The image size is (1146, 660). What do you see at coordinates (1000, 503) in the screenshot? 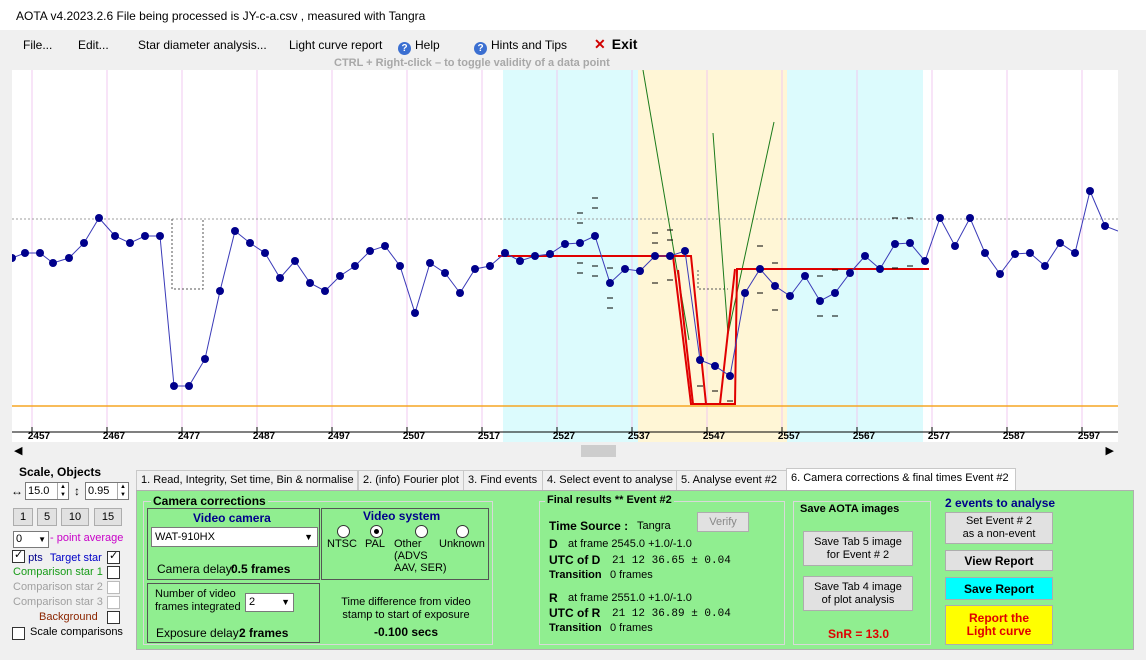
I see `events-title: 2 events to analyse` at bounding box center [1000, 503].